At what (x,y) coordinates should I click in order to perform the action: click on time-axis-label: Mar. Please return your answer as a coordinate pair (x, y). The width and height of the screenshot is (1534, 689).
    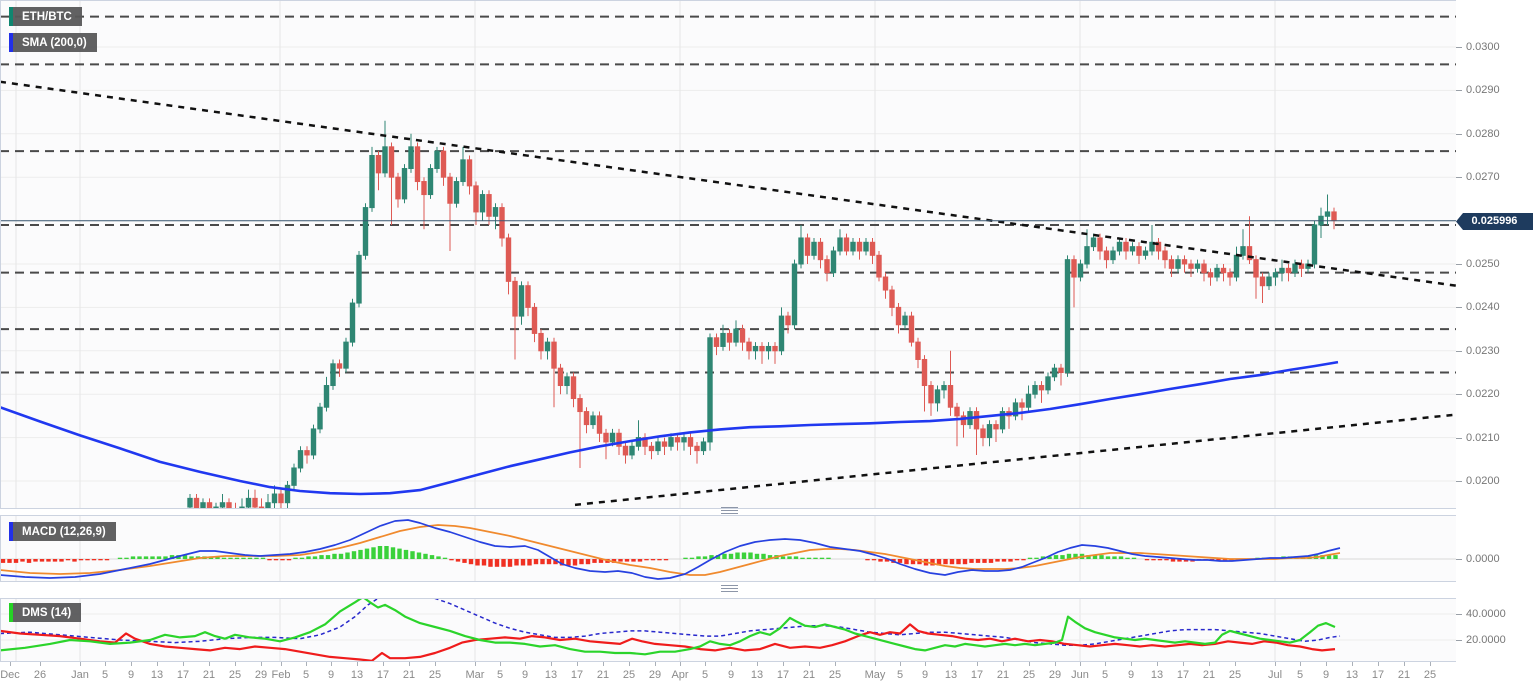
    Looking at the image, I should click on (475, 675).